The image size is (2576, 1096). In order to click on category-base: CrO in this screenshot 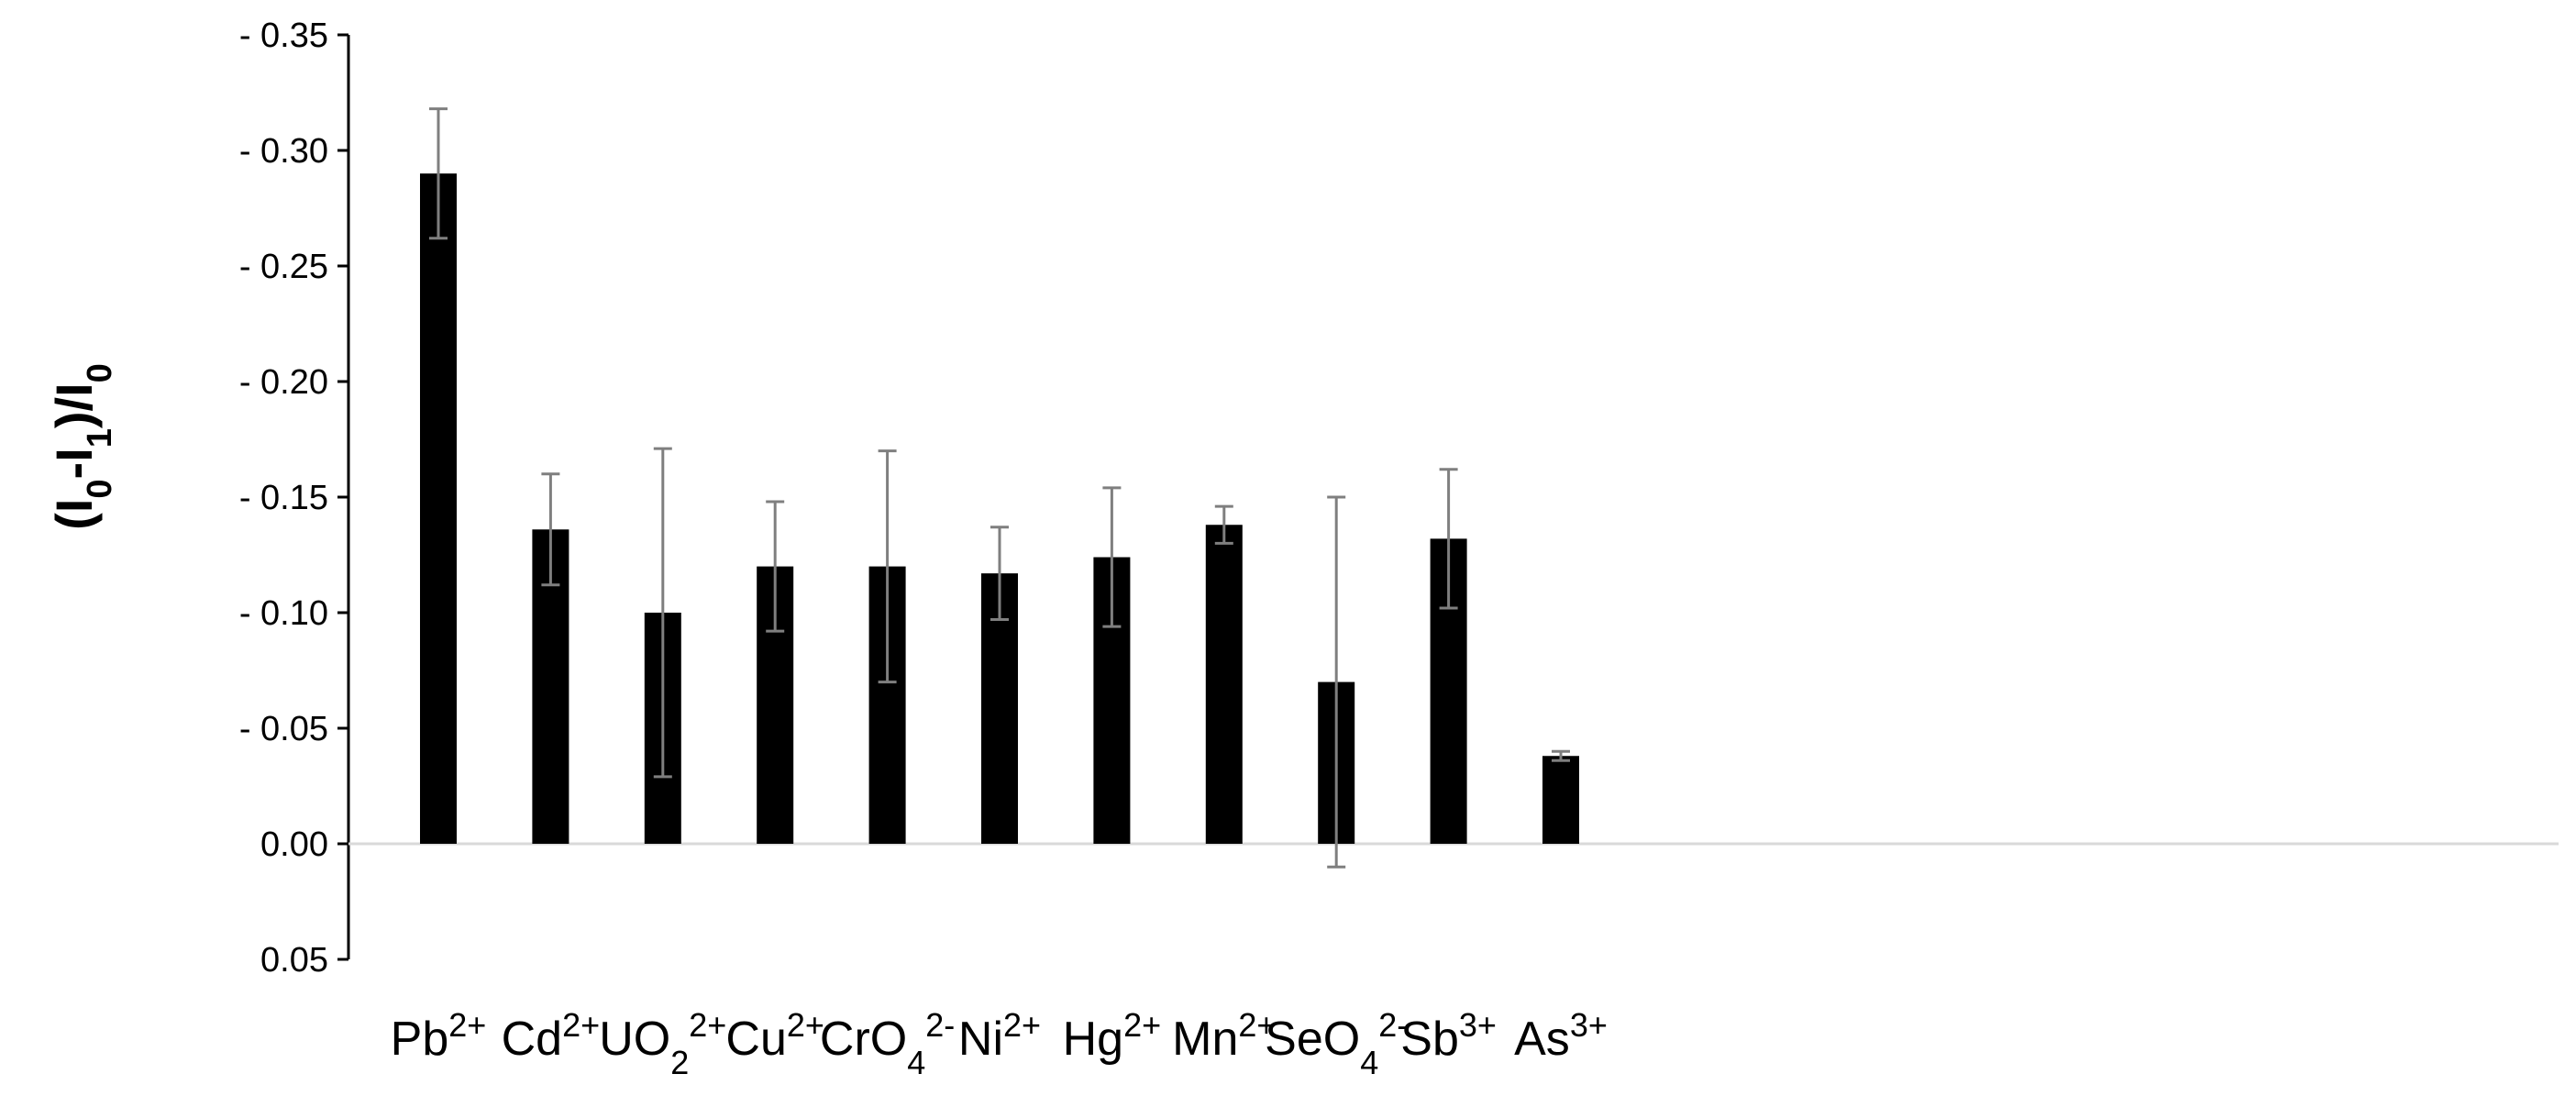, I will do `click(863, 1040)`.